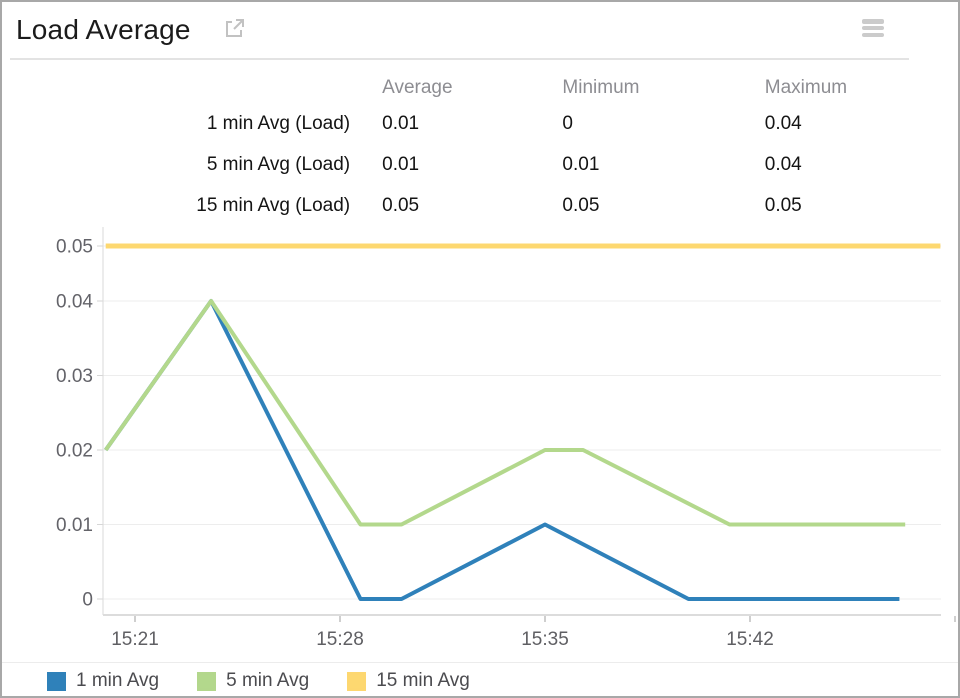 The image size is (960, 698). I want to click on legend-item-5min-avg: 5 min Avg, so click(253, 681).